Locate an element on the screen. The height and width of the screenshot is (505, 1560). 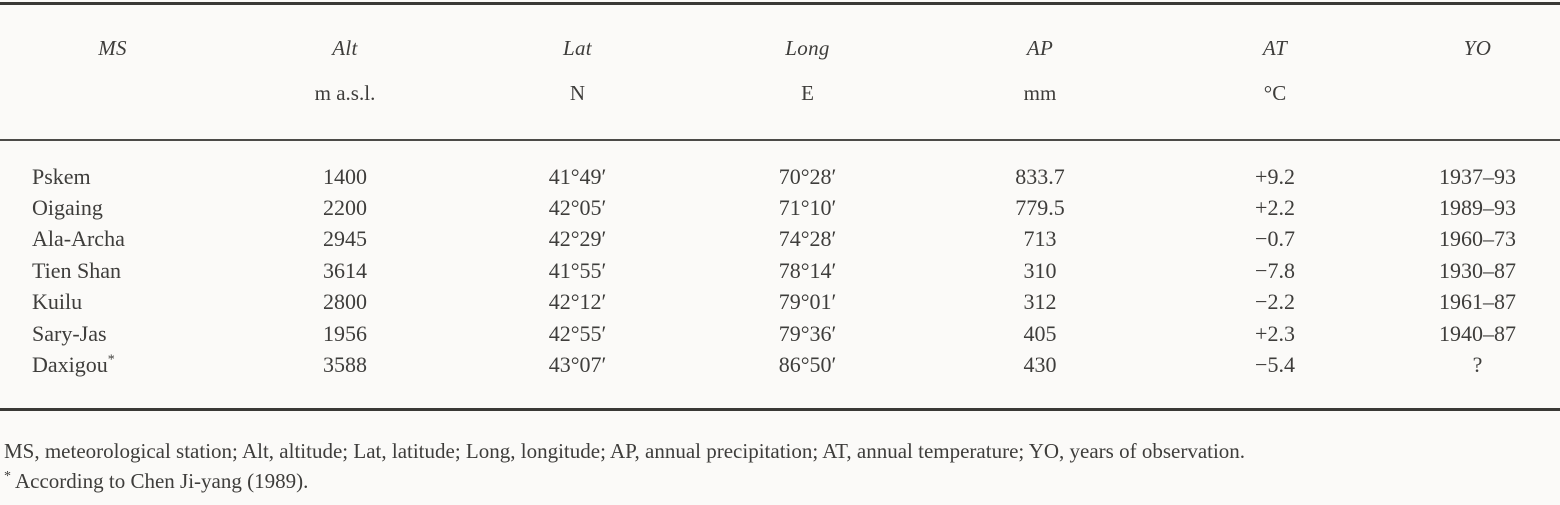
column-header-long: Long is located at coordinates (807, 48).